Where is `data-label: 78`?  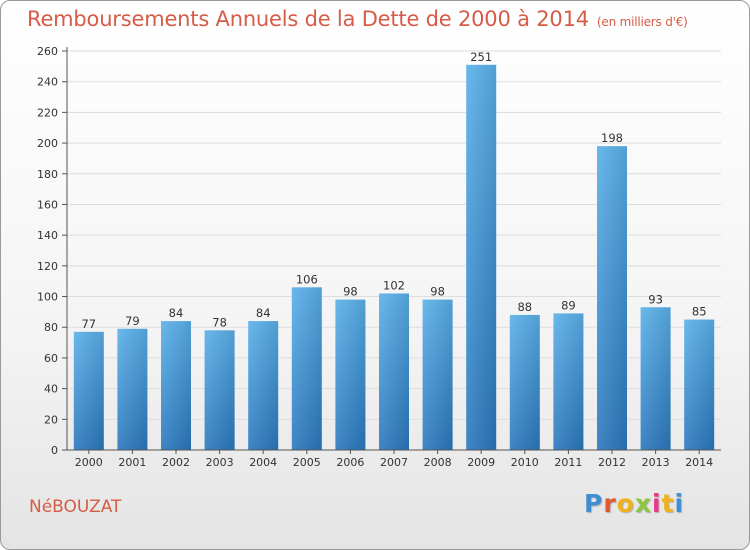
data-label: 78 is located at coordinates (219, 322).